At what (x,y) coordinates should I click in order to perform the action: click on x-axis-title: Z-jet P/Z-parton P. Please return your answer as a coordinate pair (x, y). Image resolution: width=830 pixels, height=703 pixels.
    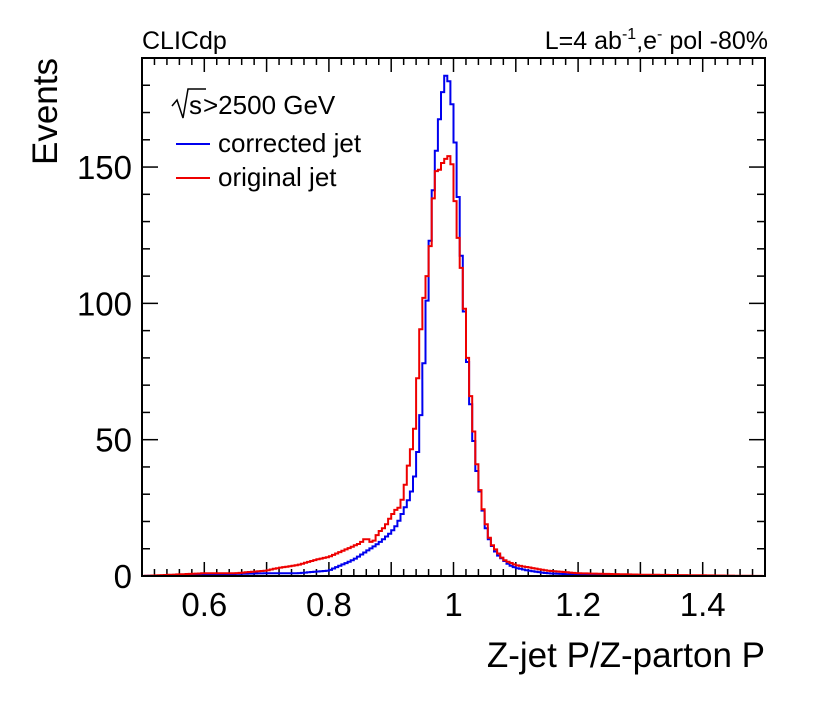
    Looking at the image, I should click on (626, 655).